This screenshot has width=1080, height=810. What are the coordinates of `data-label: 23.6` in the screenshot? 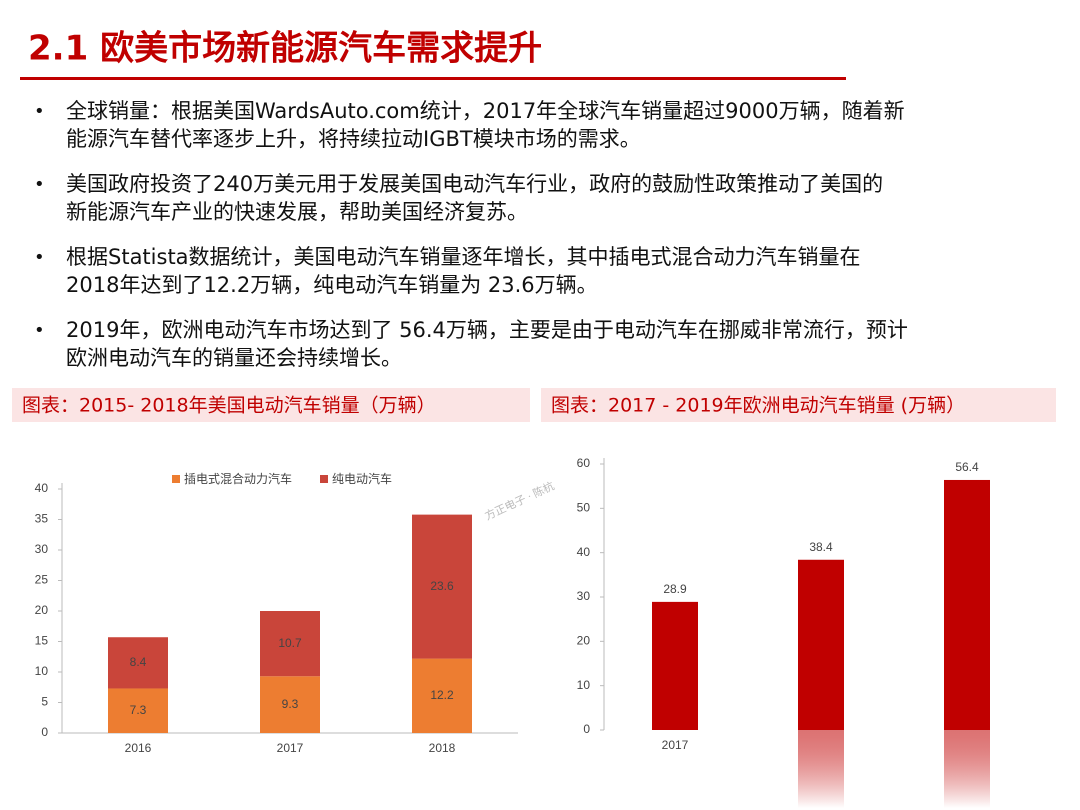 It's located at (442, 586).